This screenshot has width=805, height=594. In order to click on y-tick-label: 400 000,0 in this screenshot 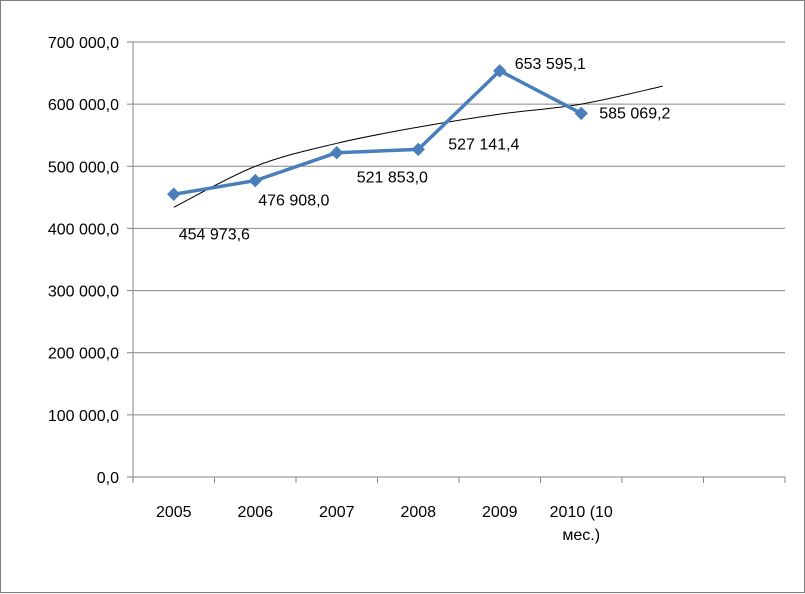, I will do `click(83, 229)`.